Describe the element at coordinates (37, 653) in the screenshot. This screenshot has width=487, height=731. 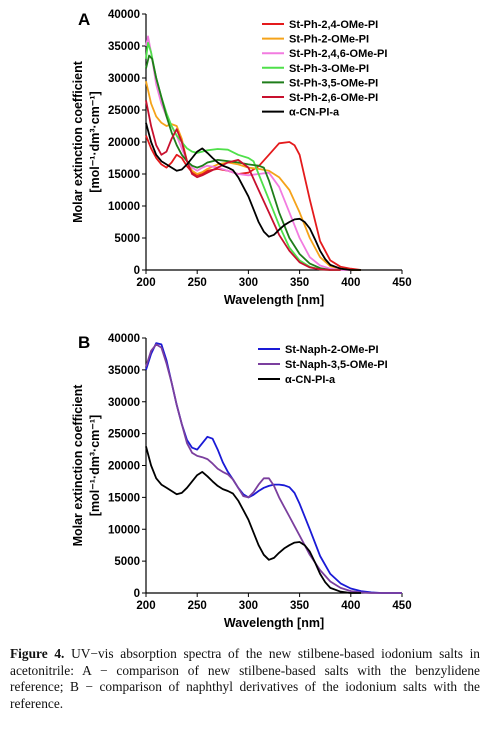
I see `caption-label: Figure 4.` at that location.